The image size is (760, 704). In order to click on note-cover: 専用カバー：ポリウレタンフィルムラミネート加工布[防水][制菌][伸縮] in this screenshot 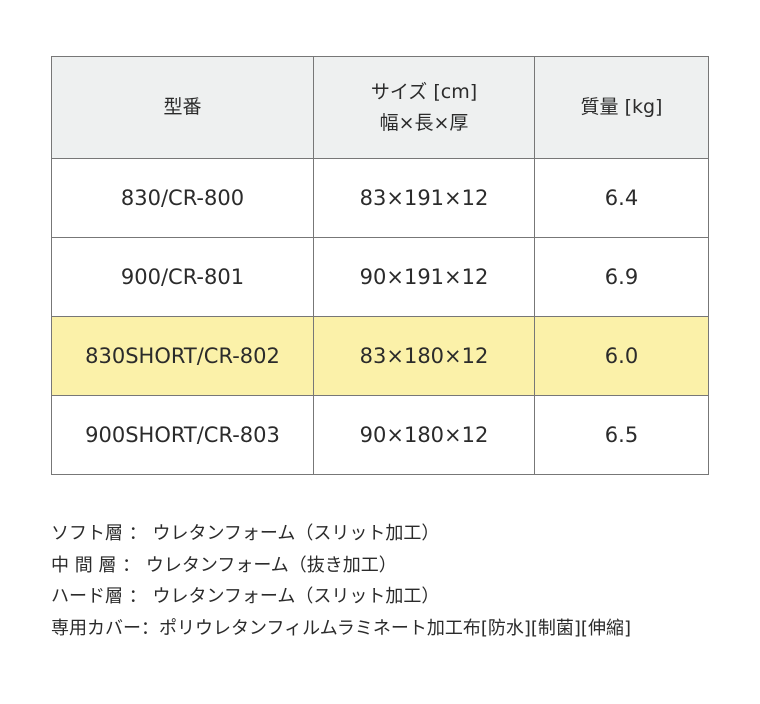, I will do `click(341, 628)`.